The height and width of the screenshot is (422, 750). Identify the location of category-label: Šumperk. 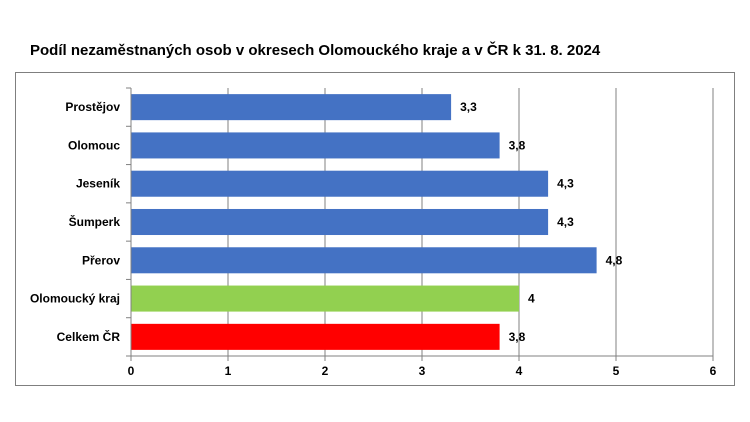
(95, 221).